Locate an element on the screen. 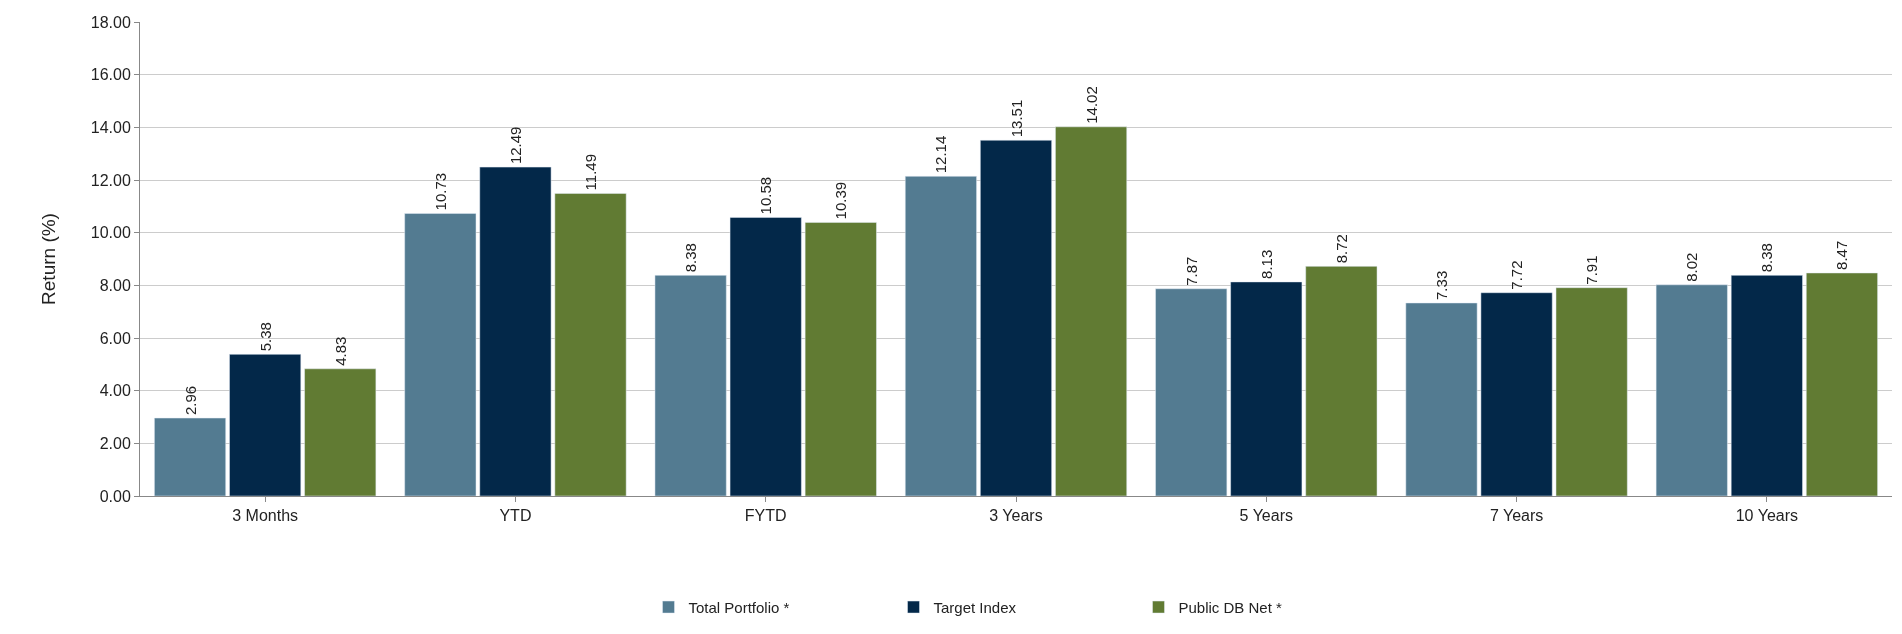  data-label: 7.87 is located at coordinates (1191, 271).